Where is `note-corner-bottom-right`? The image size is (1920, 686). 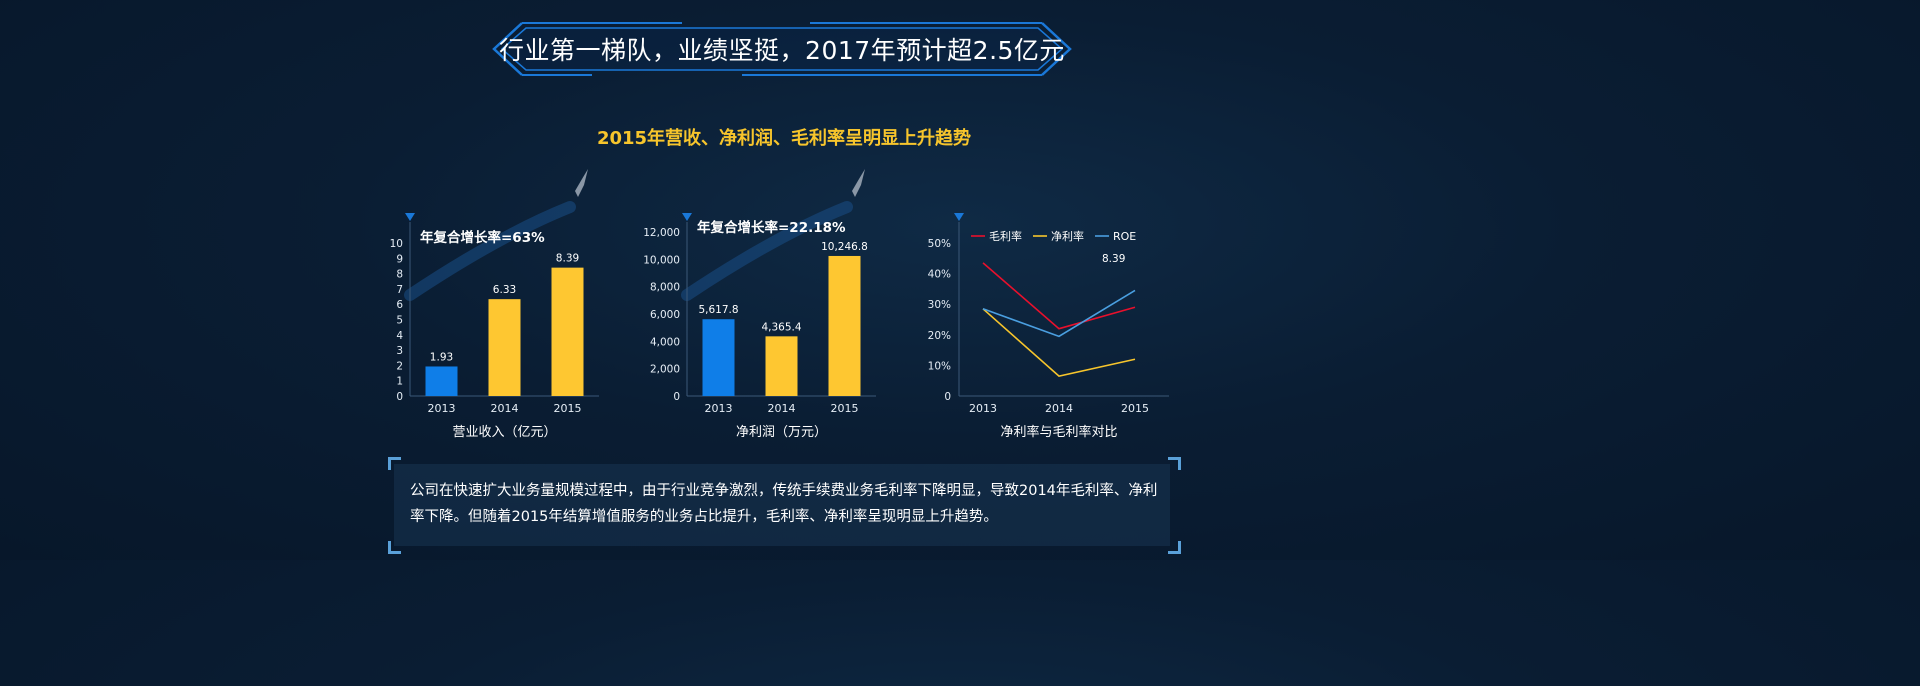 note-corner-bottom-right is located at coordinates (1174, 547).